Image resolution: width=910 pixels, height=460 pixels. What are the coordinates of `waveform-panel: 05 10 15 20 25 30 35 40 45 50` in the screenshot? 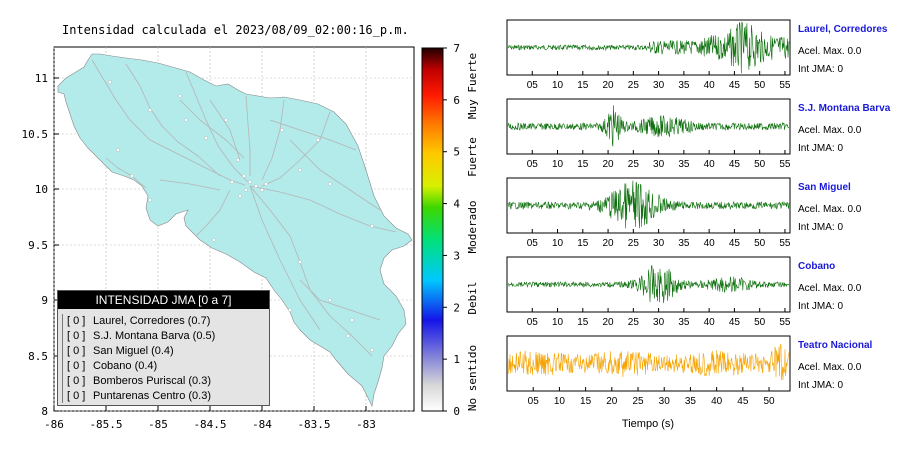 It's located at (648, 371).